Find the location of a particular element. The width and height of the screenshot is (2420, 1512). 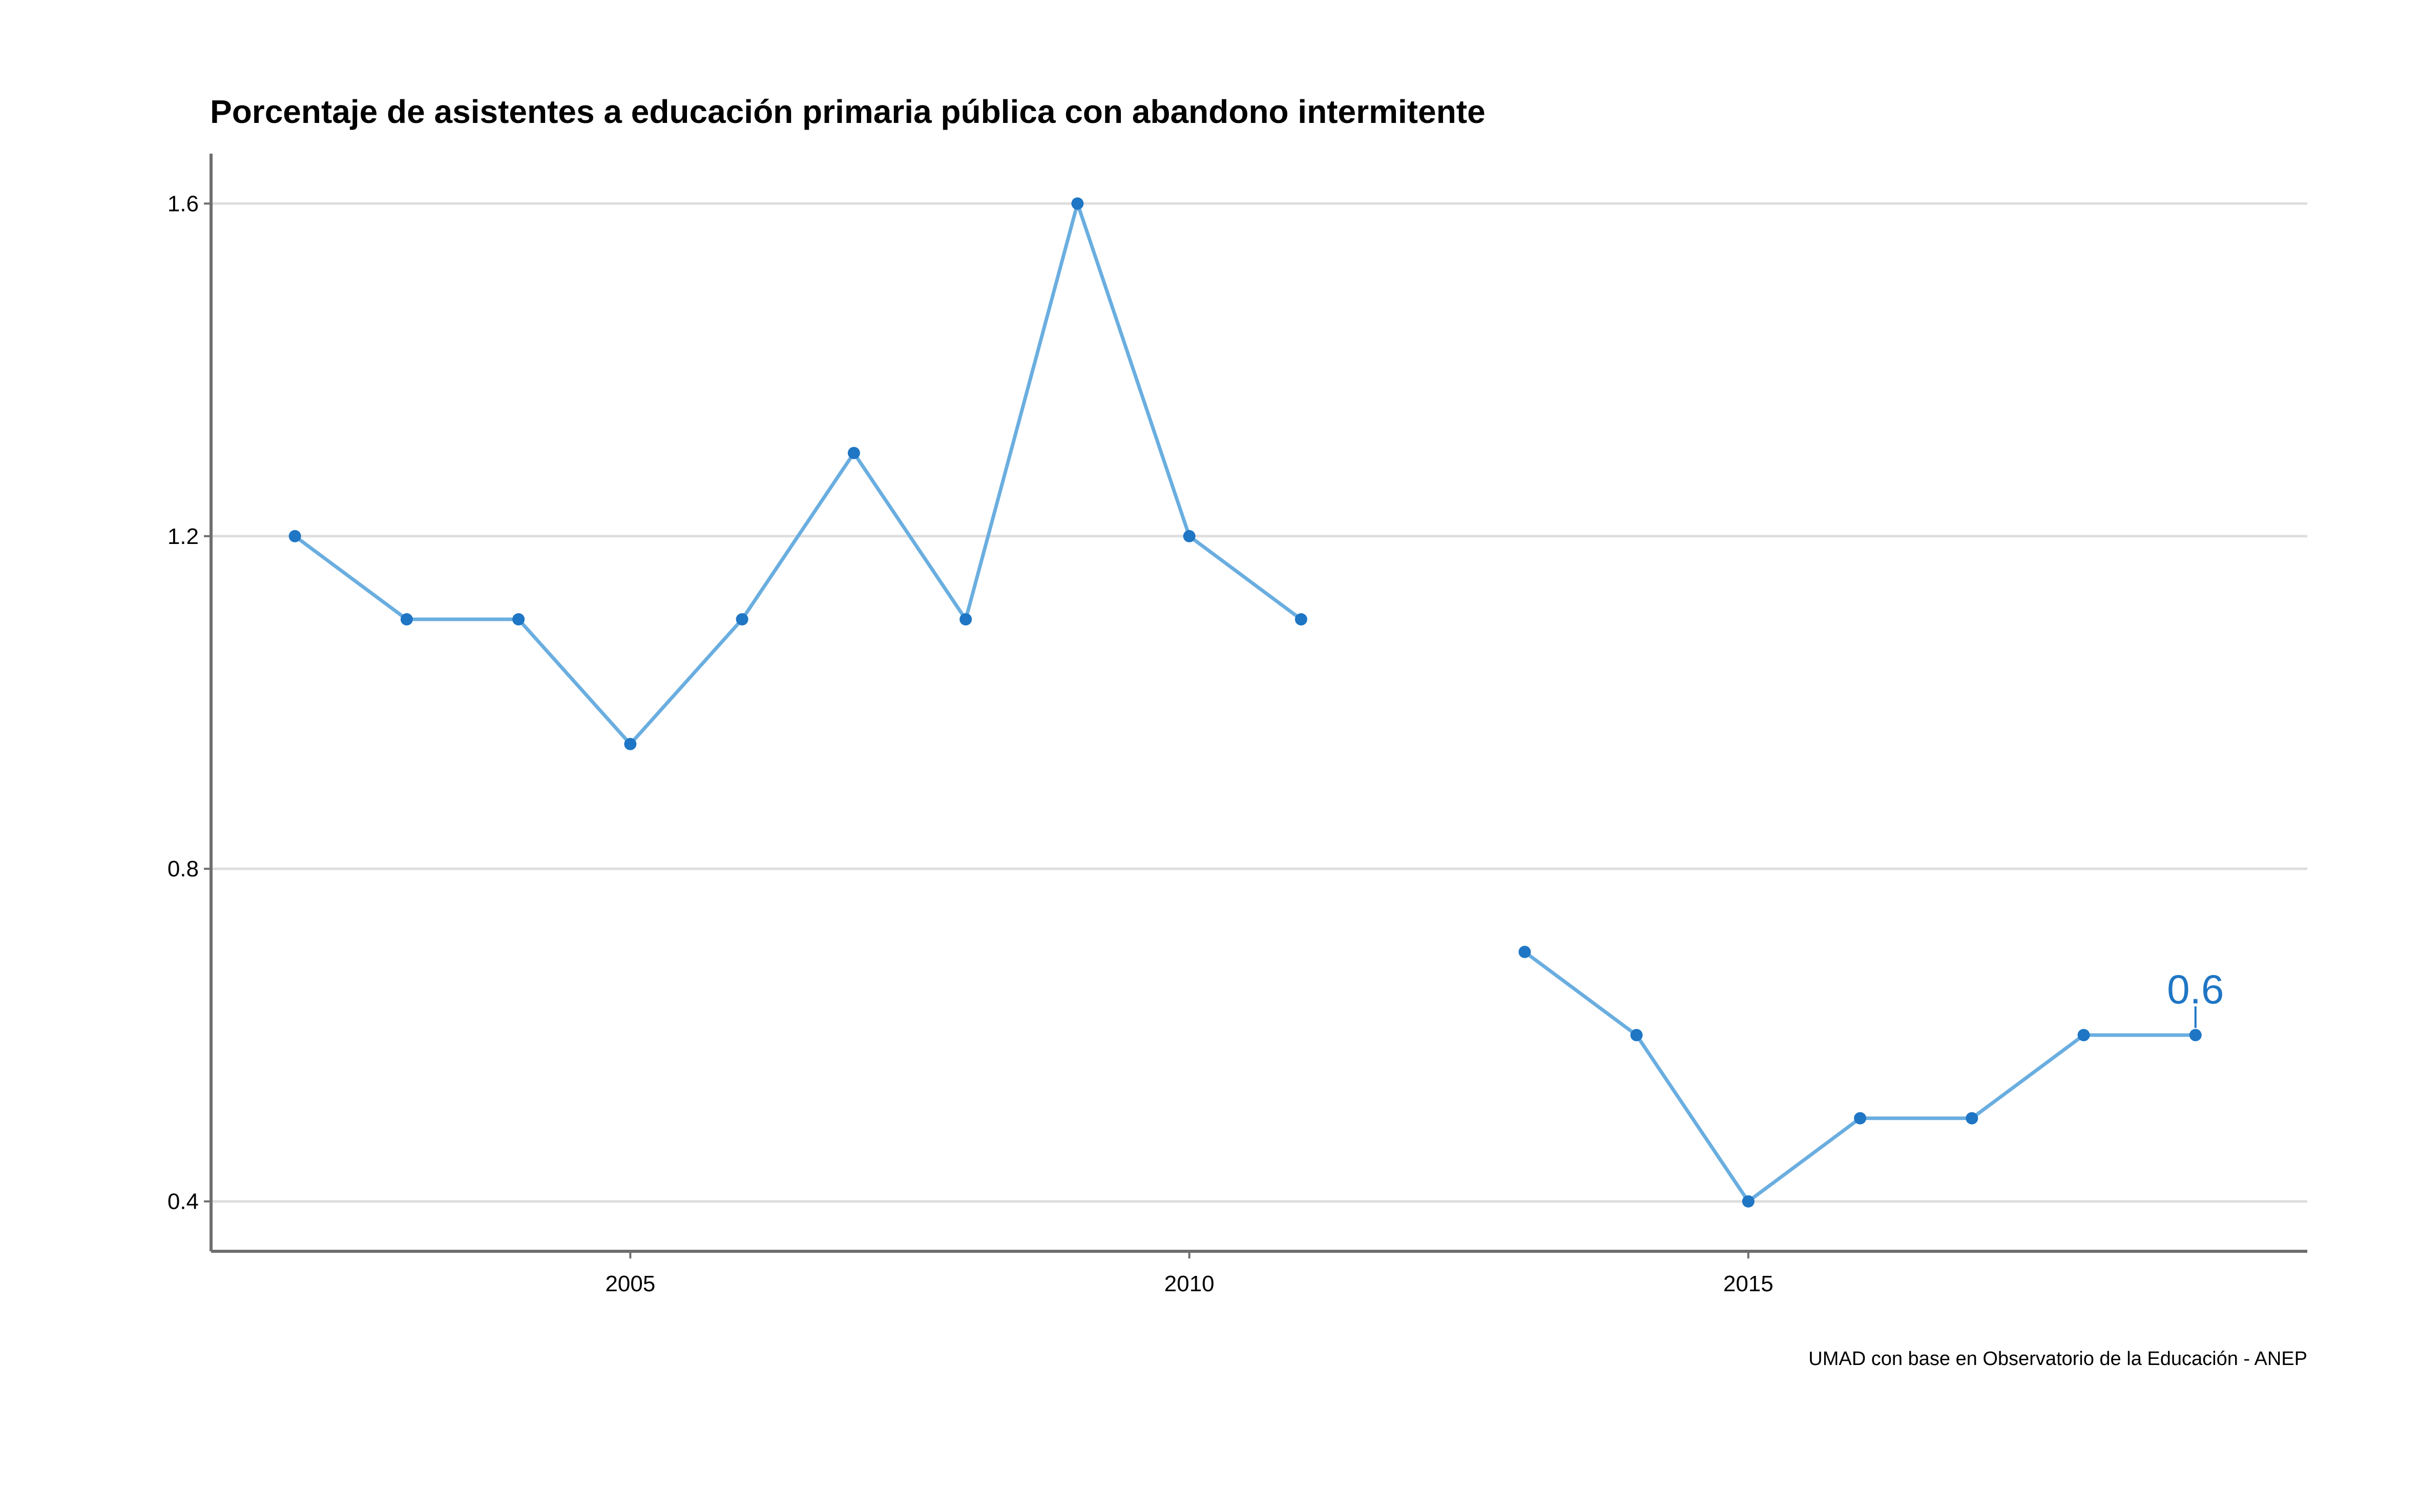

x-tick-label-2005: 2005 is located at coordinates (630, 1283).